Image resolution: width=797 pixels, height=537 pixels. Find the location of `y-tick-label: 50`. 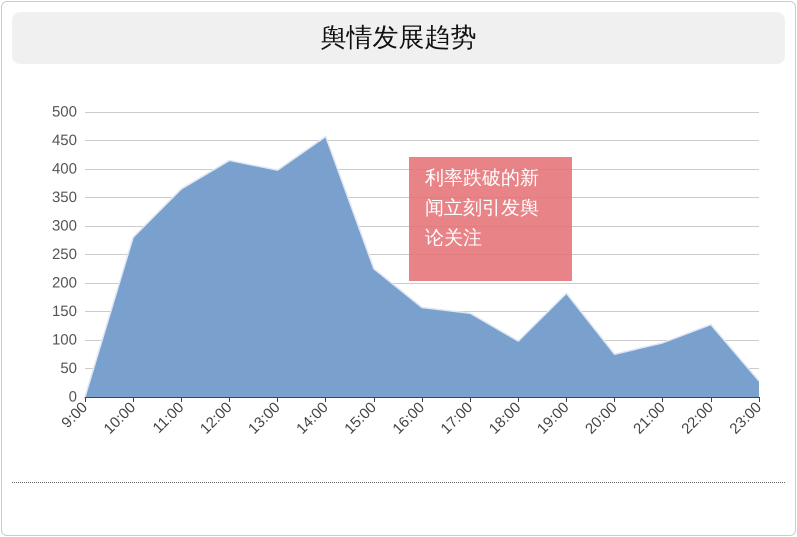

y-tick-label: 50 is located at coordinates (68, 368).